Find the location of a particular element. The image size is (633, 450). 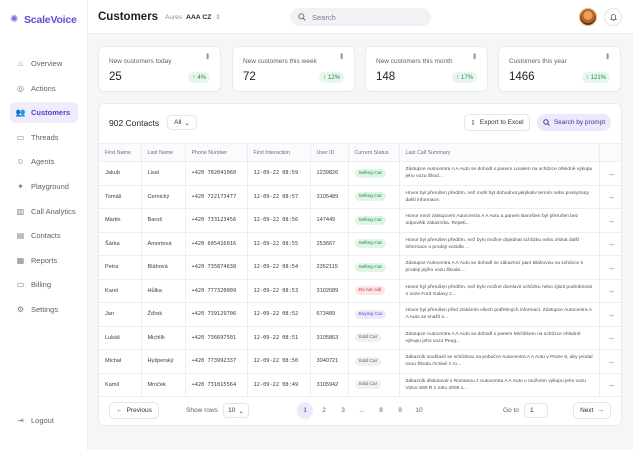

cell-last: Lisal is located at coordinates (163, 173).